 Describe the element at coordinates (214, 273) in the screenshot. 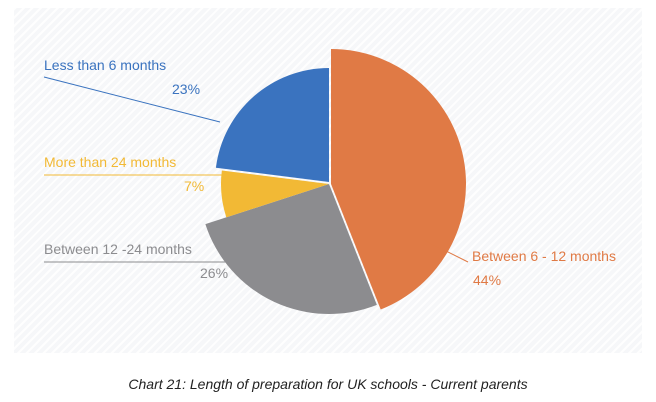

I see `slice-value-label-1: 26%` at that location.